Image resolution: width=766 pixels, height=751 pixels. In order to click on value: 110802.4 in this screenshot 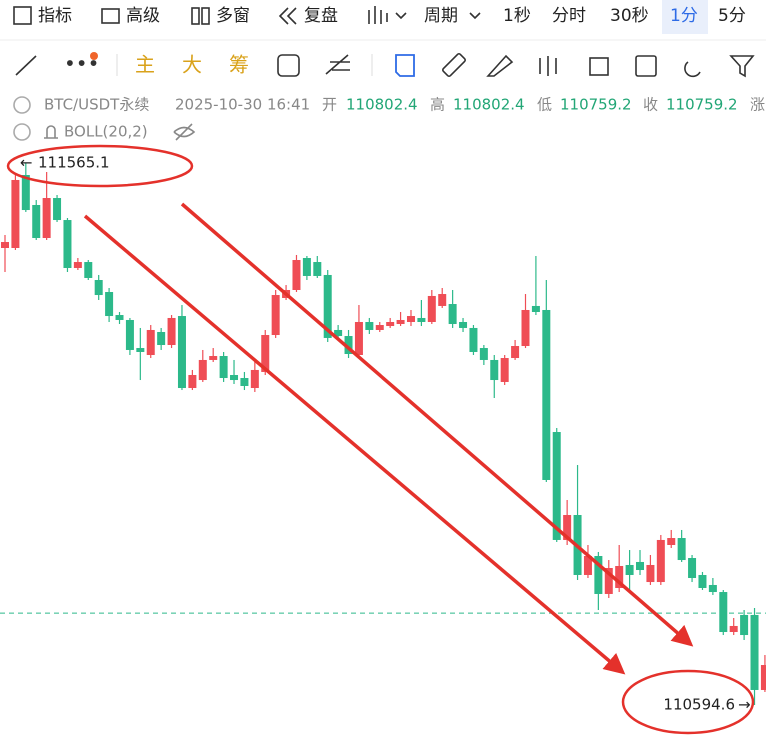, I will do `click(489, 105)`.